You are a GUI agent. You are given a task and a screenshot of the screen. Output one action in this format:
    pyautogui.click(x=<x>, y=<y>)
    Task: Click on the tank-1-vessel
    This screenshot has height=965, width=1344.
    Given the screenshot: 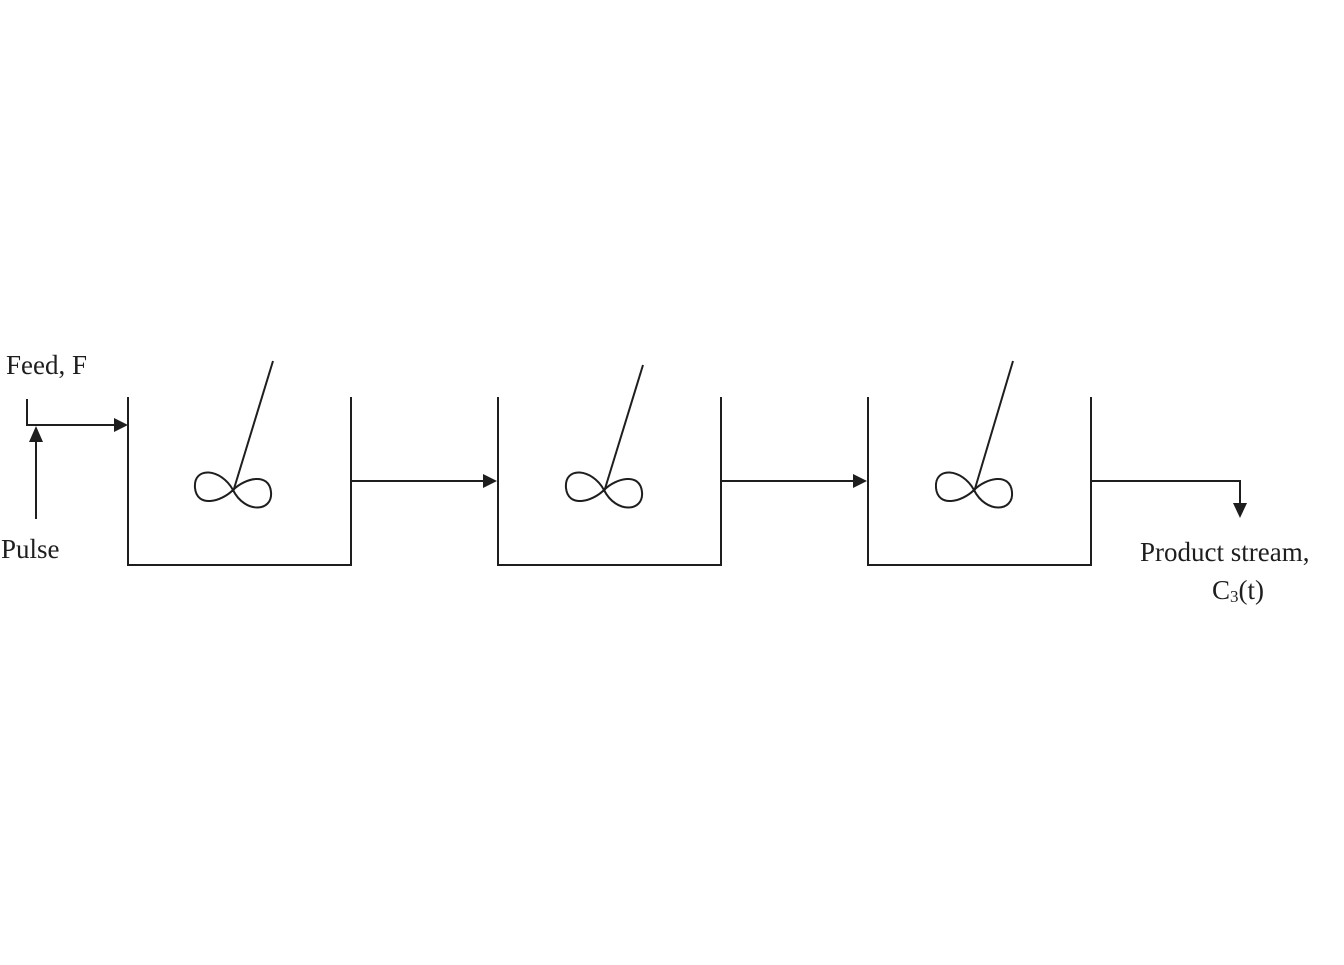 What is the action you would take?
    pyautogui.click(x=239, y=481)
    